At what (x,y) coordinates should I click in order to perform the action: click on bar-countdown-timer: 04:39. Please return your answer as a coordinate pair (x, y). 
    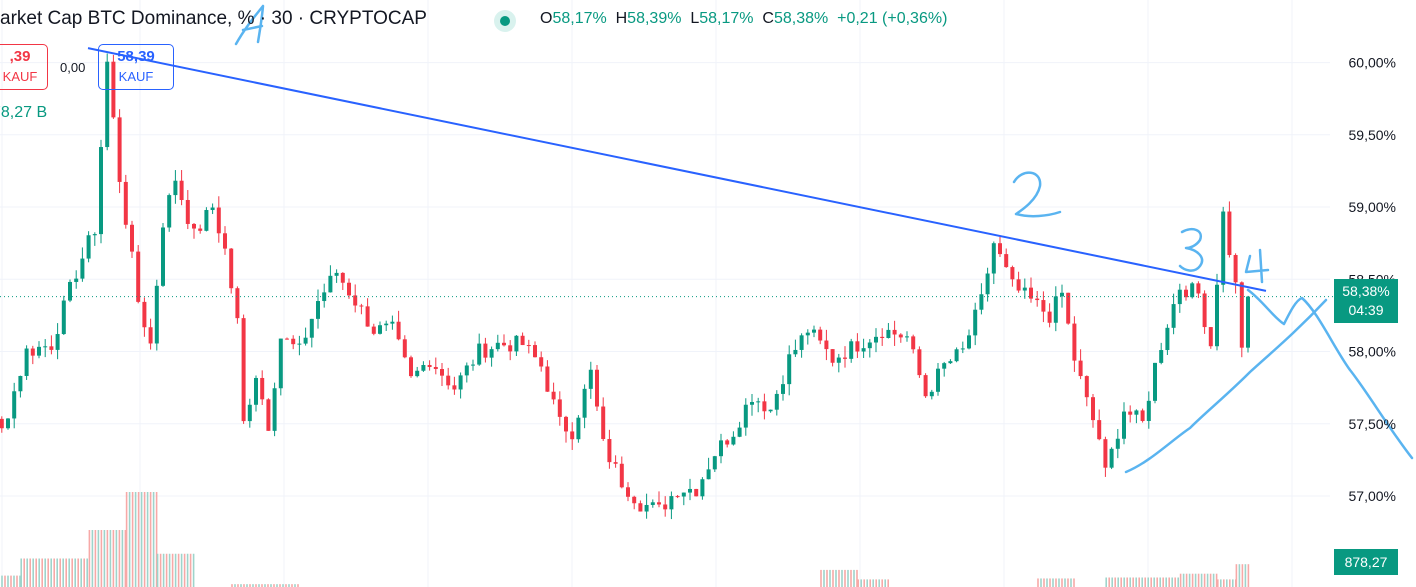
    Looking at the image, I should click on (1366, 310).